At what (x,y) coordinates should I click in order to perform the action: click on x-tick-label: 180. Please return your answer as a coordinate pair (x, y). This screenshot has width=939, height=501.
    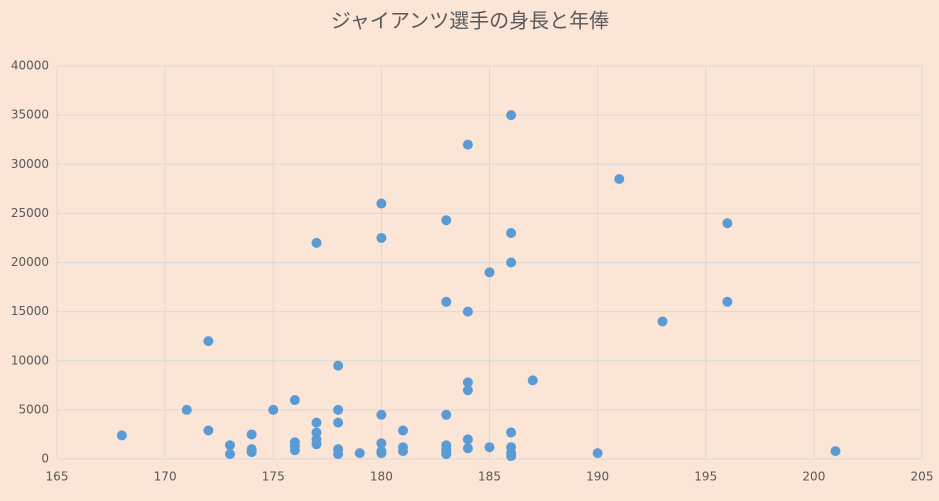
    Looking at the image, I should click on (381, 477).